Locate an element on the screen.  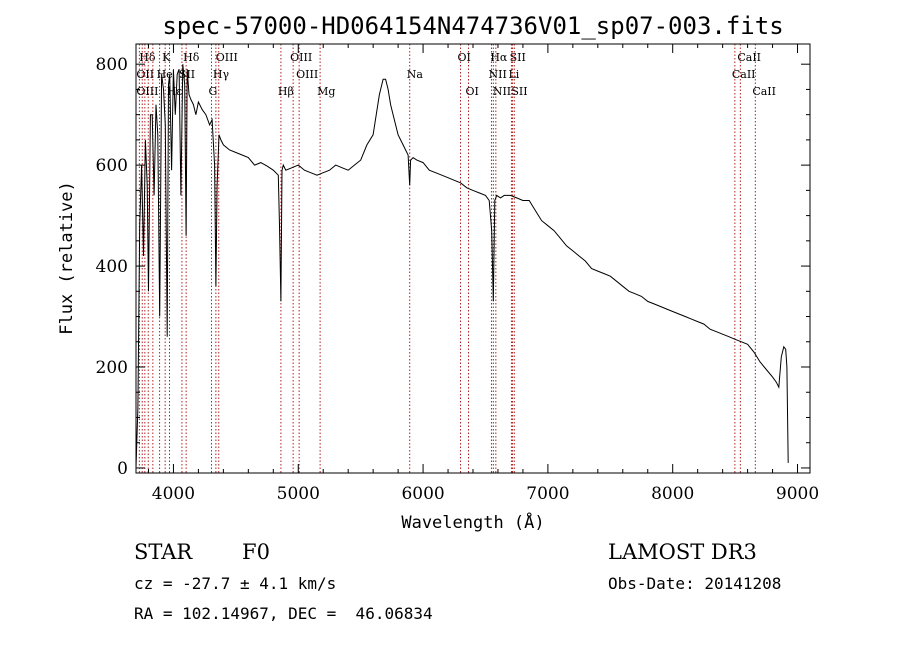
survey-name: LAMOST DR3 is located at coordinates (682, 552).